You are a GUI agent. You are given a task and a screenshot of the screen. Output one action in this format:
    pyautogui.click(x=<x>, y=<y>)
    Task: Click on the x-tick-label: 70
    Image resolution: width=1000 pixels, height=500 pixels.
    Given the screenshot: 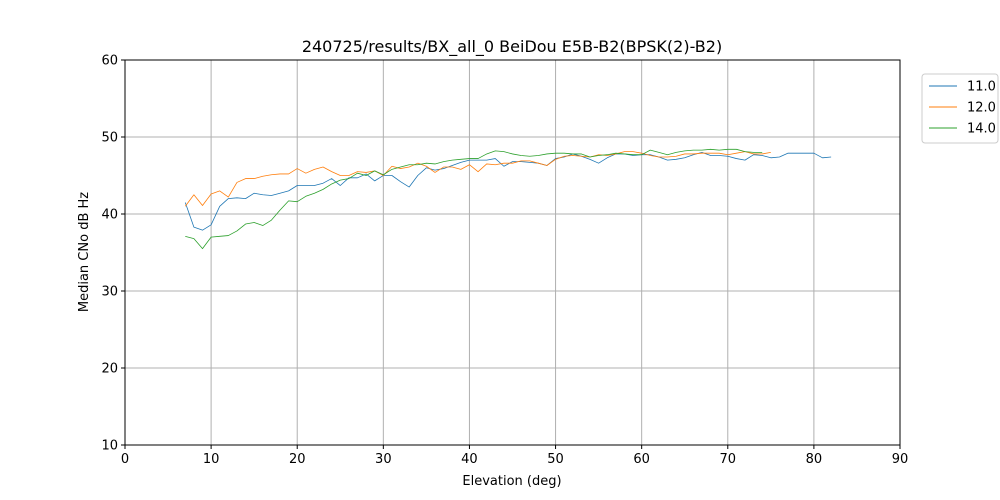 What is the action you would take?
    pyautogui.click(x=728, y=459)
    